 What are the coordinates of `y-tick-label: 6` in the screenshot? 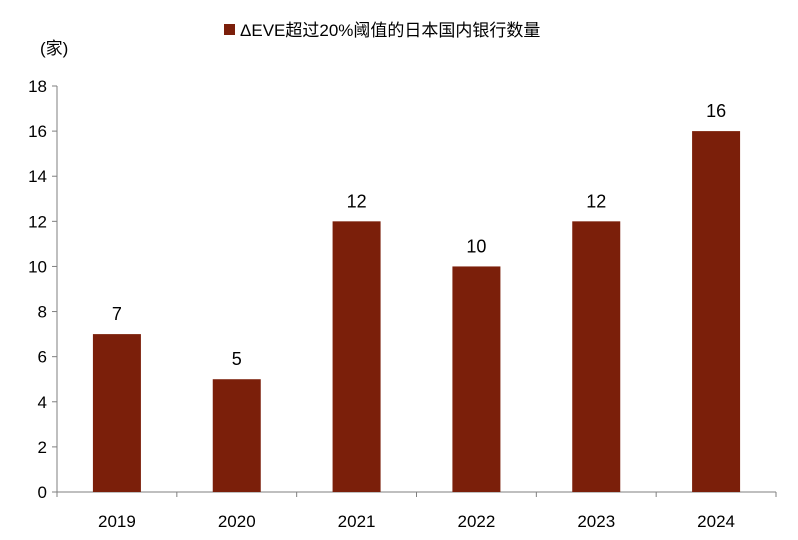 It's located at (42, 357).